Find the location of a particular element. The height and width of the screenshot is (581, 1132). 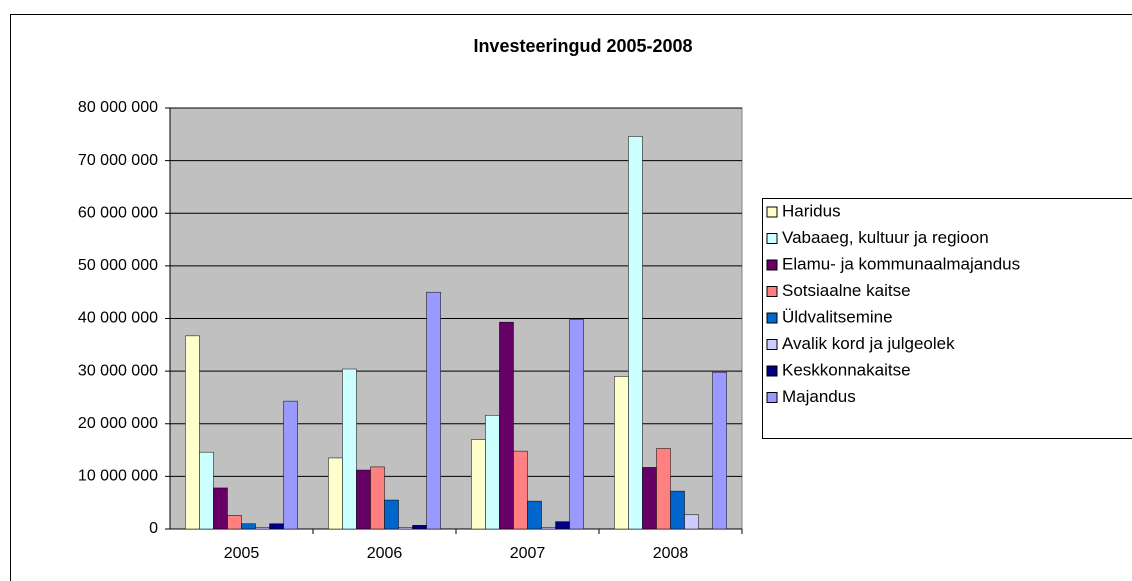

legend-label: Avalik kord ja julgeolek is located at coordinates (868, 343).